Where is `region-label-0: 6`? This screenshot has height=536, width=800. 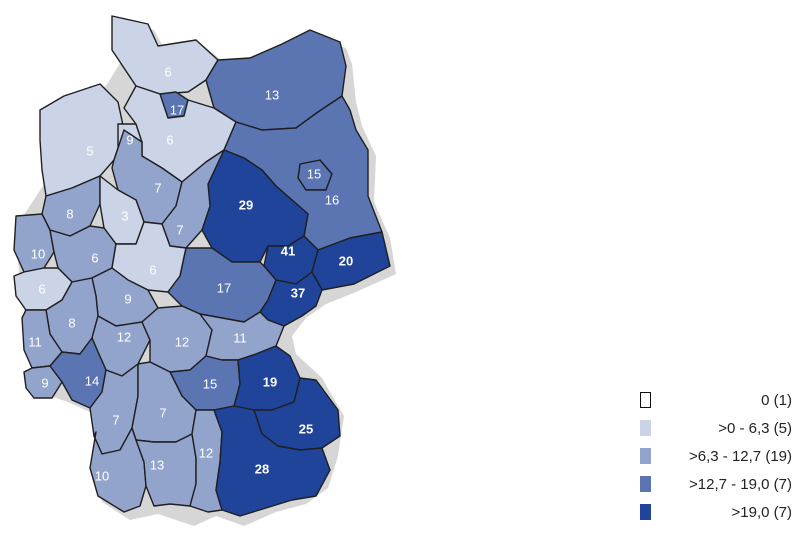
region-label-0: 6 is located at coordinates (167, 71).